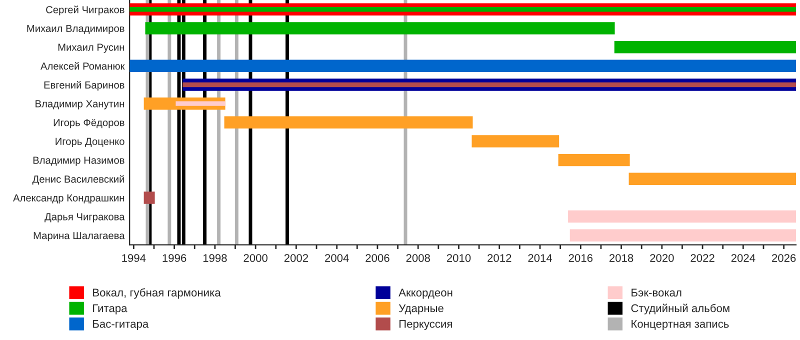 The image size is (800, 340). What do you see at coordinates (743, 258) in the screenshot?
I see `x-tick-label: 2024` at bounding box center [743, 258].